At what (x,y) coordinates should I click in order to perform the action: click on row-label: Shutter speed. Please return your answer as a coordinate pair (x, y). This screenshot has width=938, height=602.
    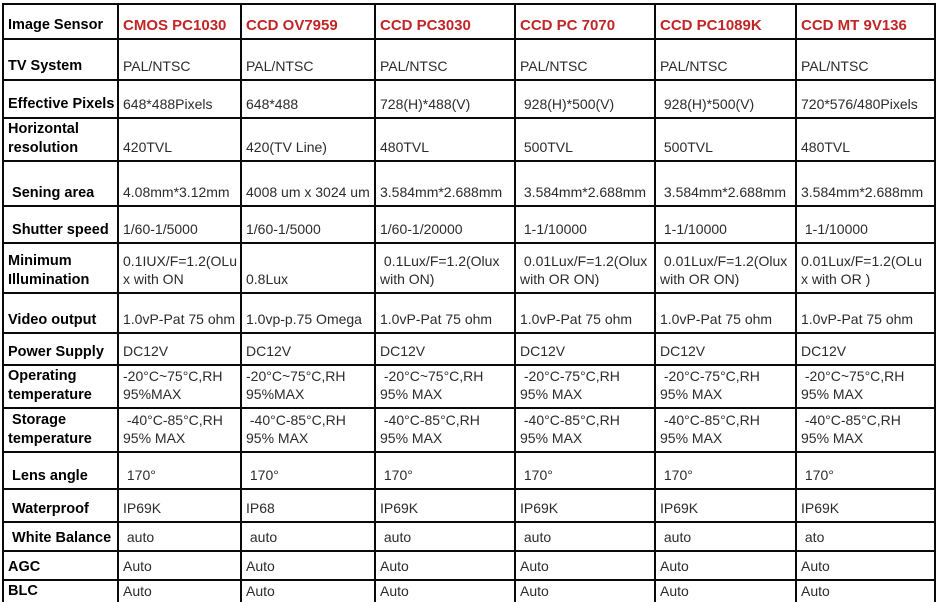
    Looking at the image, I should click on (60, 225).